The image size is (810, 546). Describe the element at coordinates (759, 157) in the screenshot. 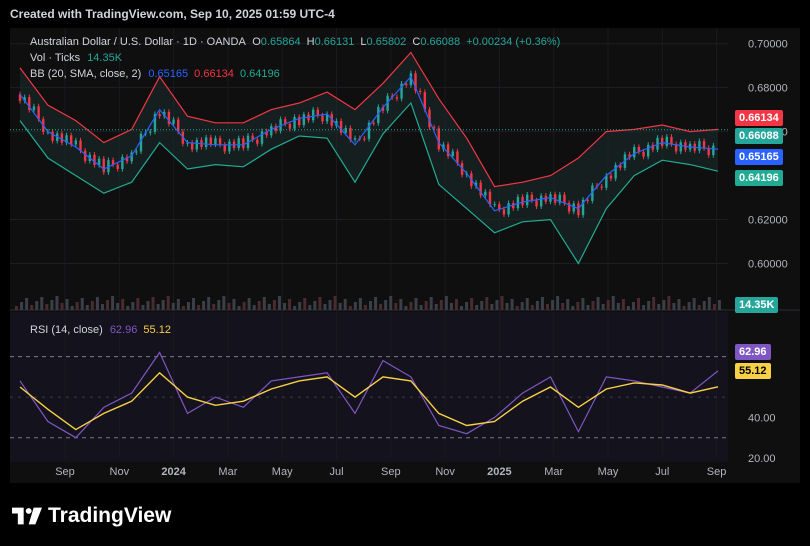

I see `tag-bb-basis: 0.65165` at that location.